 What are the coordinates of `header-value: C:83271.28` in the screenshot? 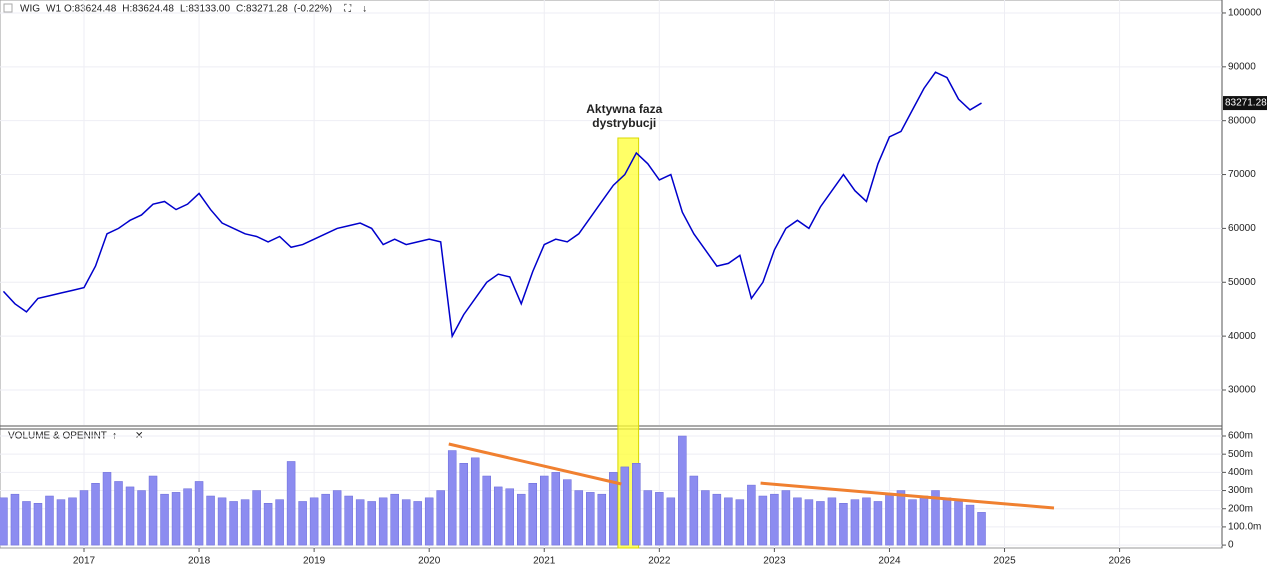 It's located at (262, 9).